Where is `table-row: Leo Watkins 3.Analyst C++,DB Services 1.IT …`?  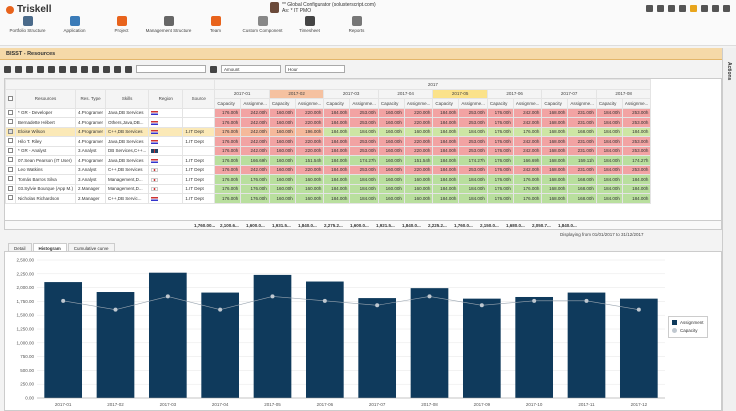 table-row: Leo Watkins 3.Analyst C++,DB Services 1.IT … is located at coordinates (328, 169).